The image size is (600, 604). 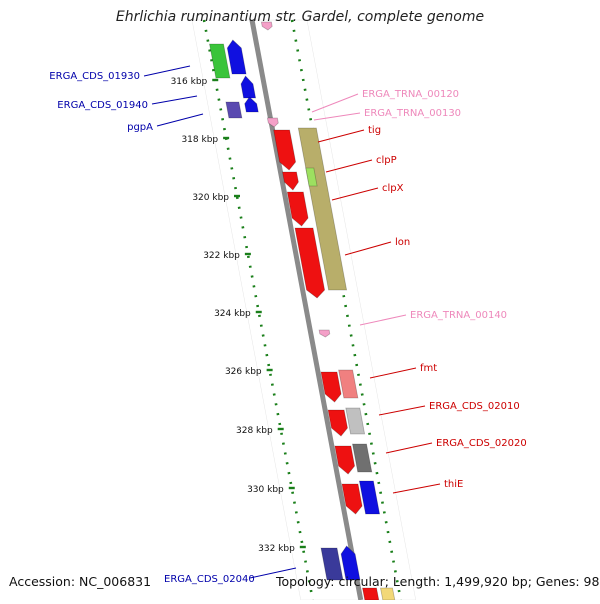 I want to click on tick-label: 330 kbp, so click(x=265, y=490).